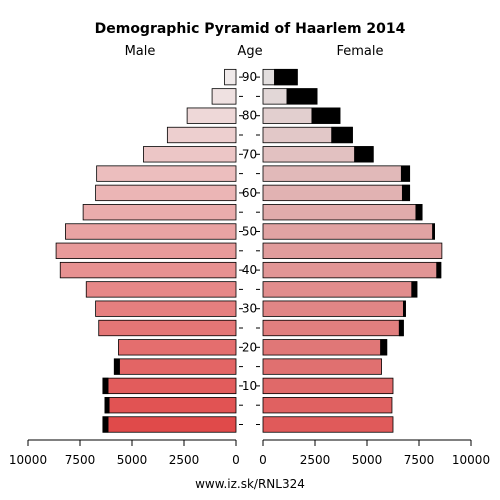 This screenshot has height=500, width=500. What do you see at coordinates (249, 453) in the screenshot?
I see `x-axes: 10000 7500 5000 2500 0 0 2500 5000 7500 10000` at bounding box center [249, 453].